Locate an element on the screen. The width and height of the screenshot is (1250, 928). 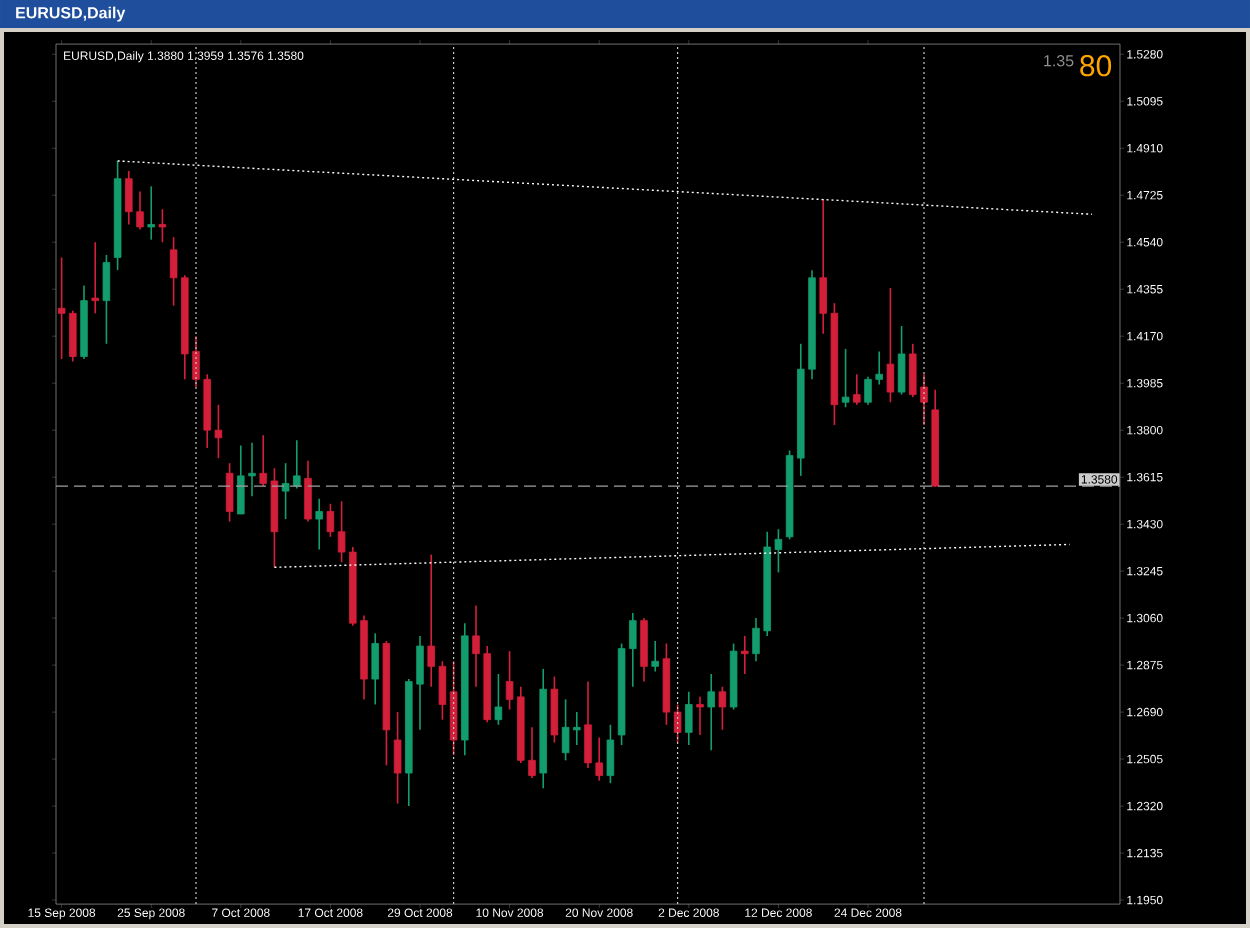
chart-title: EURUSD,Daily is located at coordinates (71, 14).